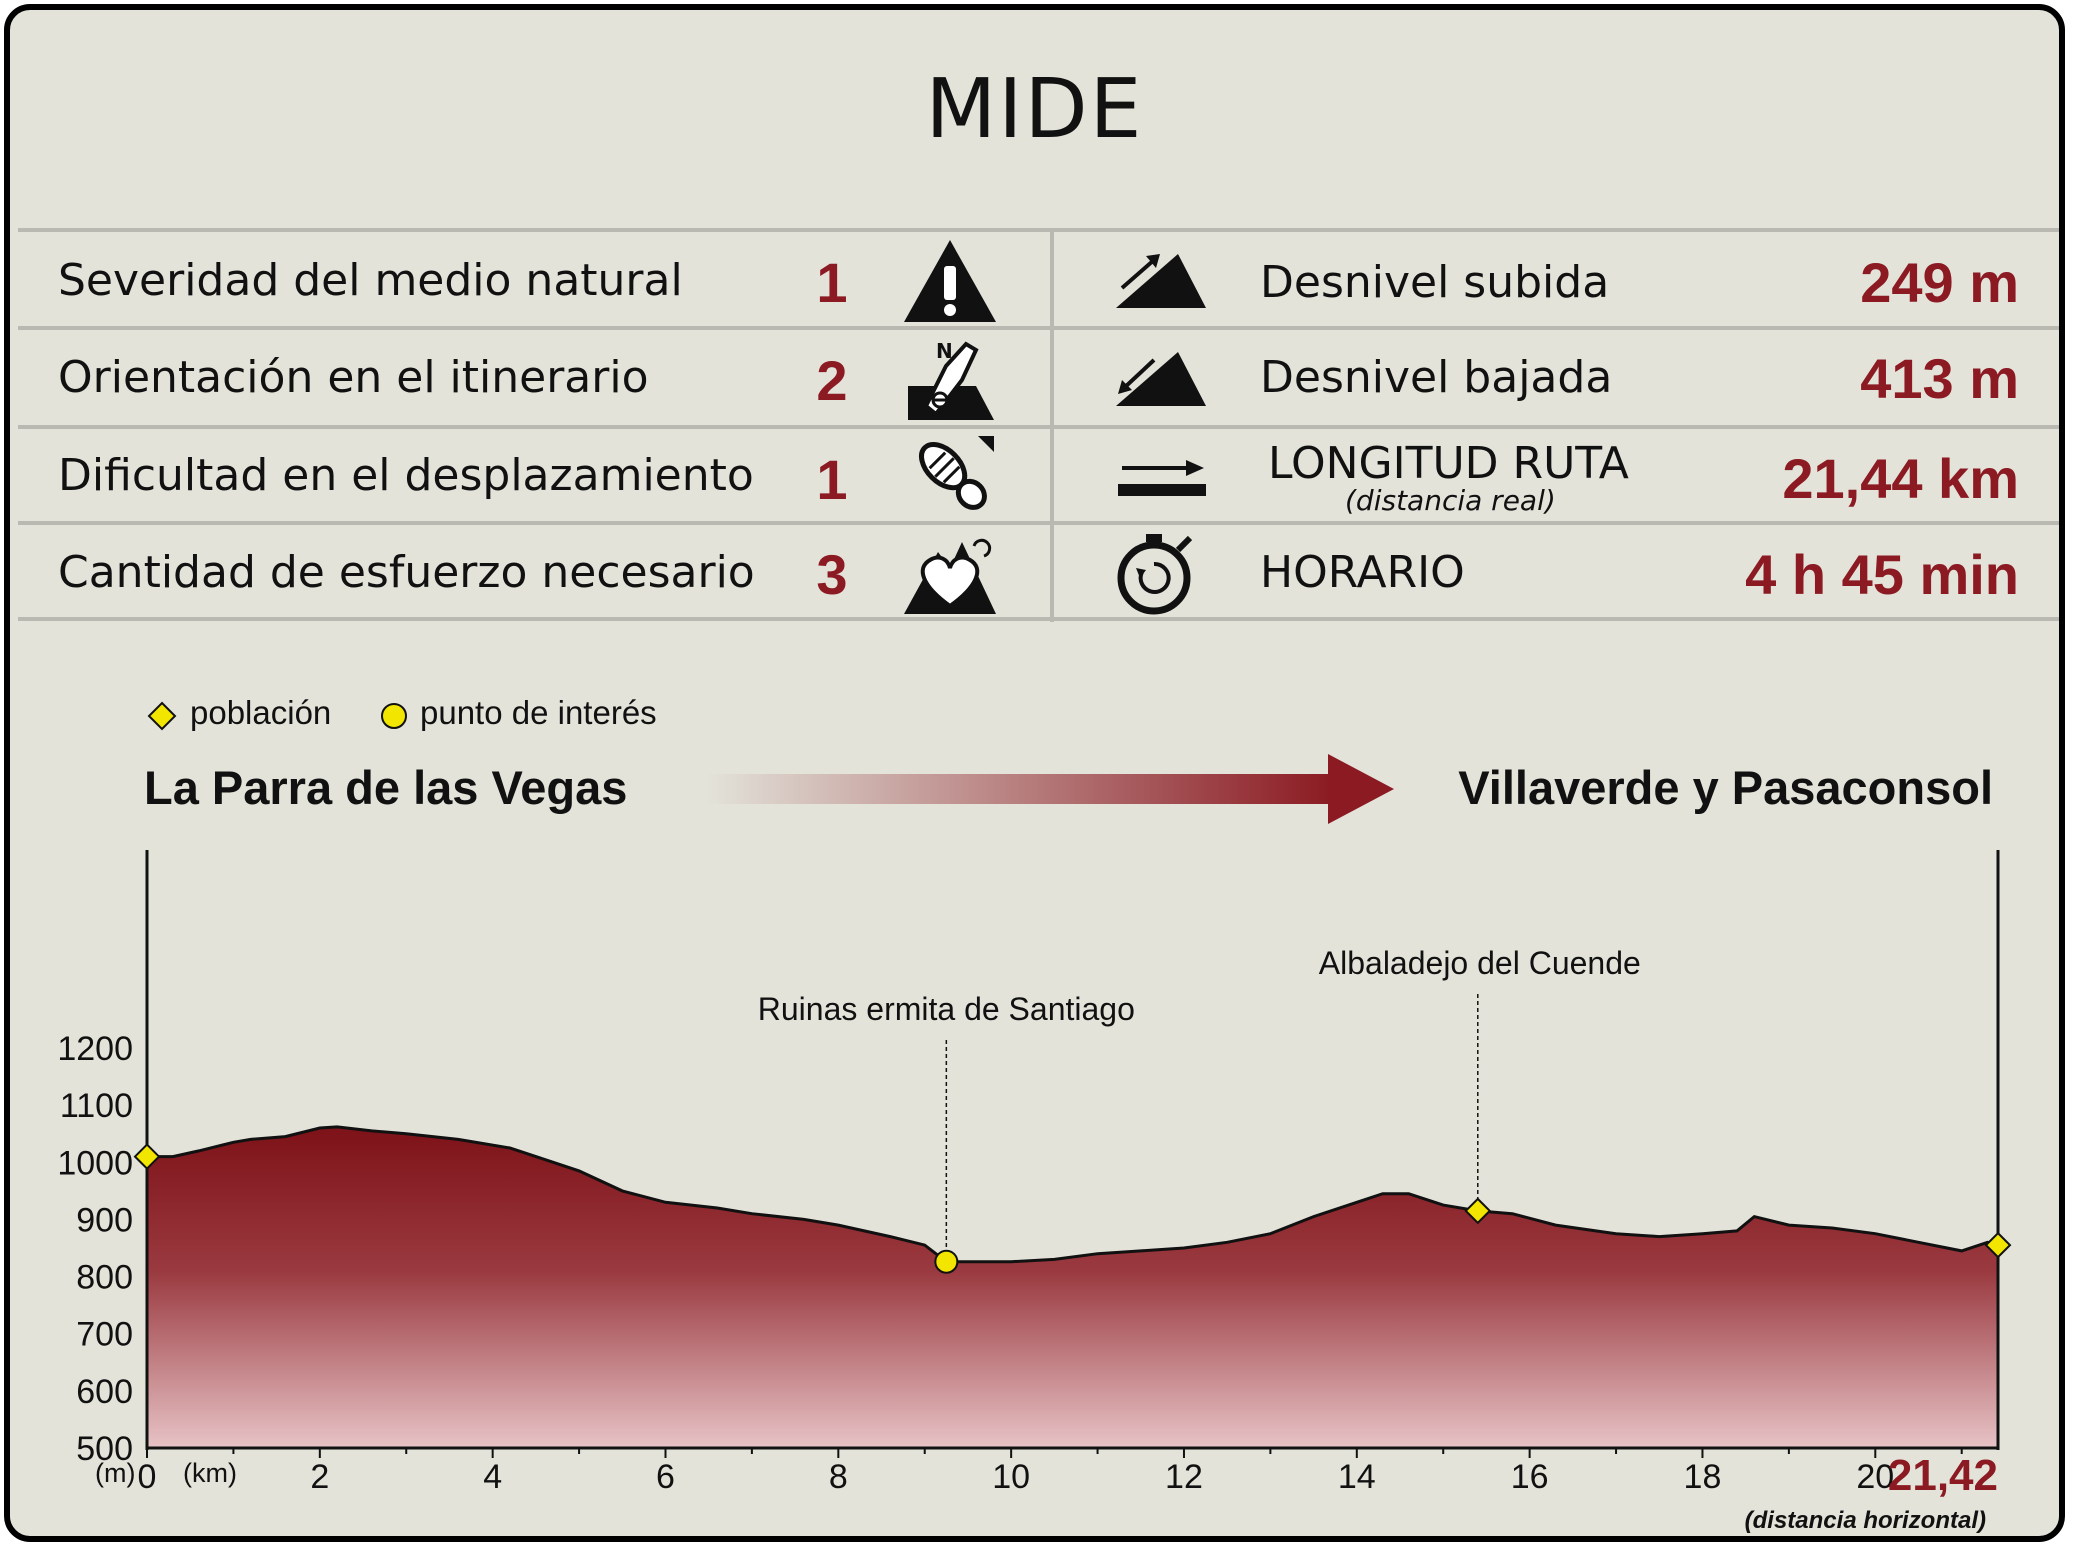 The width and height of the screenshot is (2079, 1556). What do you see at coordinates (95, 1163) in the screenshot?
I see `y-tick-label: 1000` at bounding box center [95, 1163].